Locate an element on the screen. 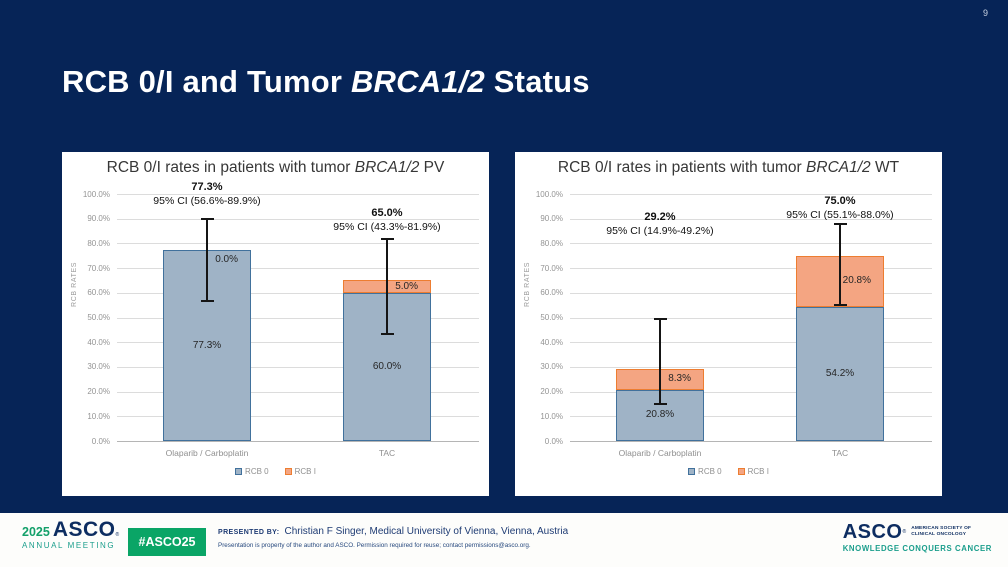 This screenshot has height=567, width=1008. society-line2: CLINICAL ONCOLOGY is located at coordinates (939, 534).